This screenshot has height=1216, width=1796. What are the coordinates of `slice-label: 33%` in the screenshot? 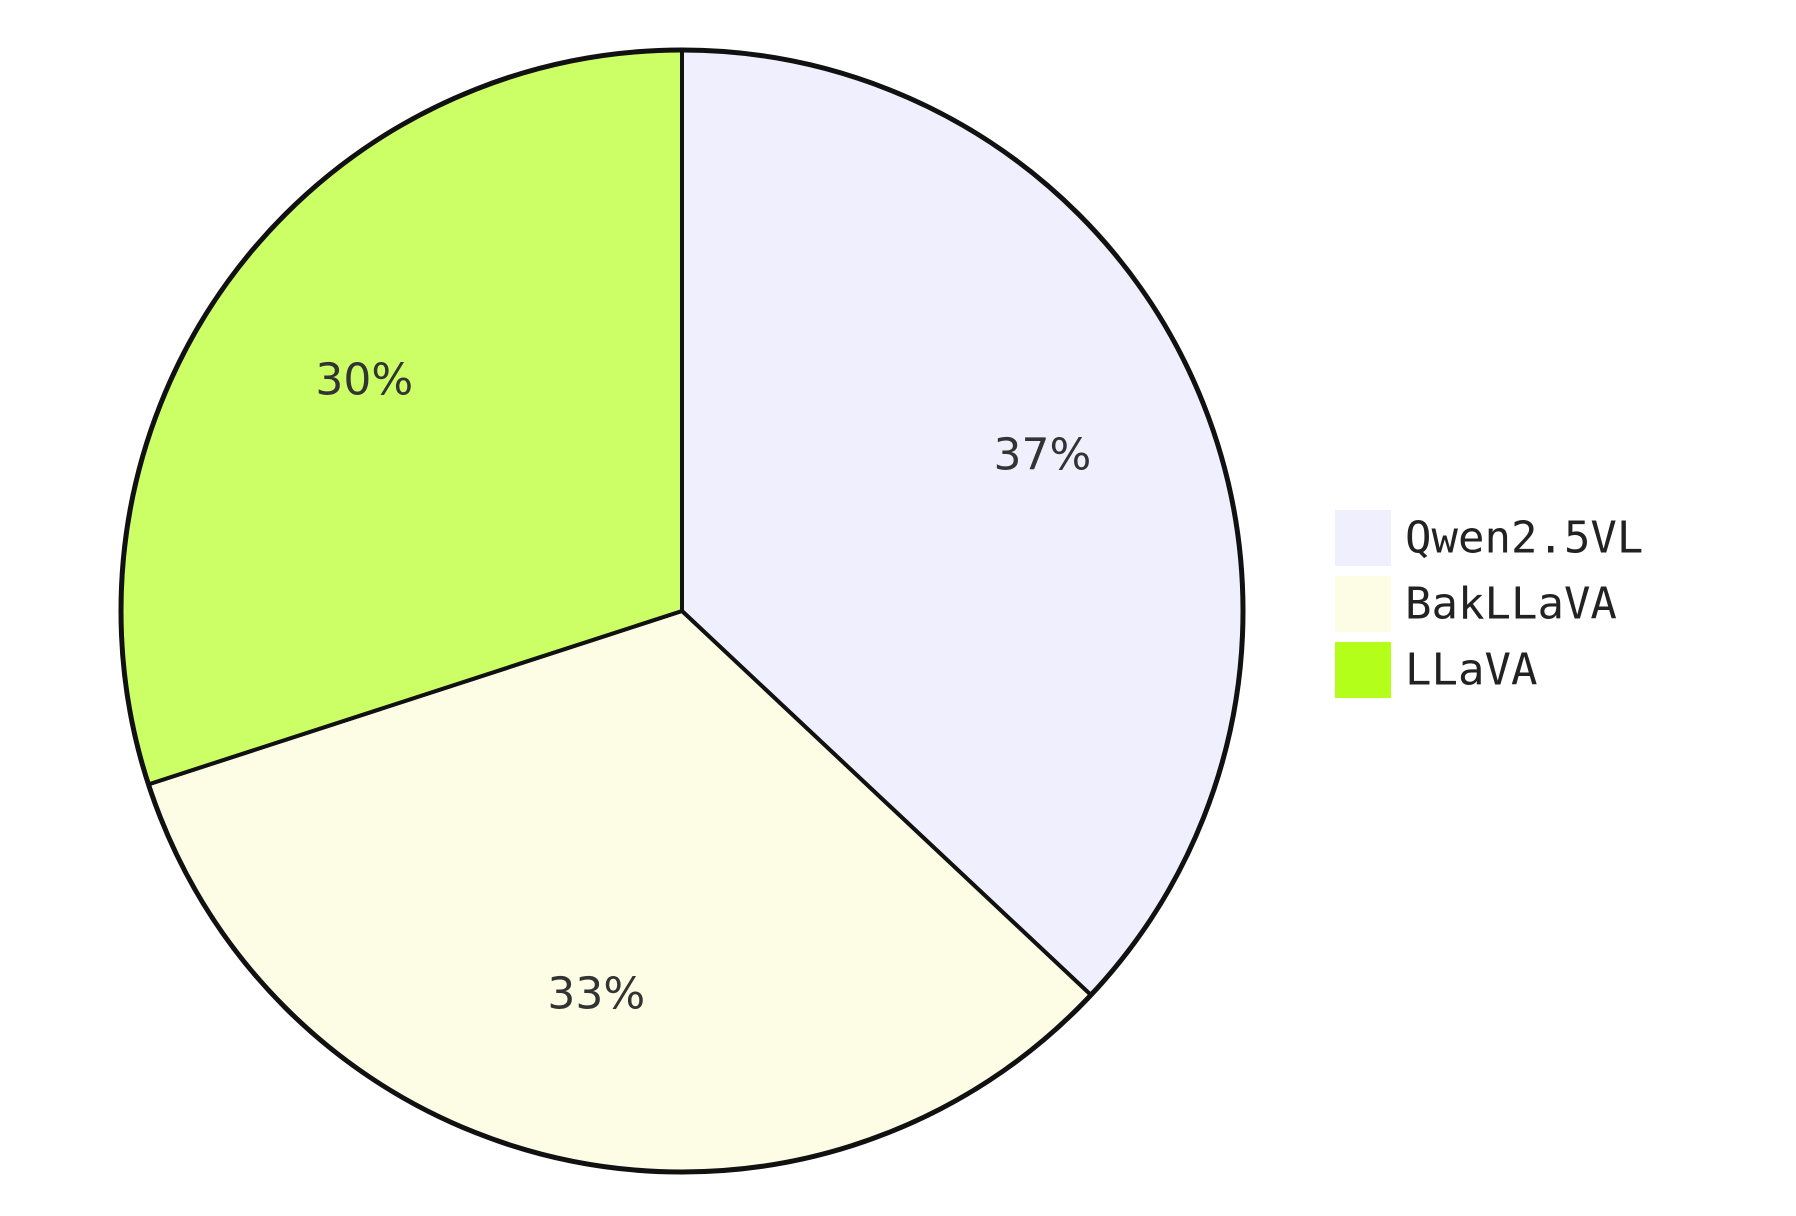 It's located at (596, 994).